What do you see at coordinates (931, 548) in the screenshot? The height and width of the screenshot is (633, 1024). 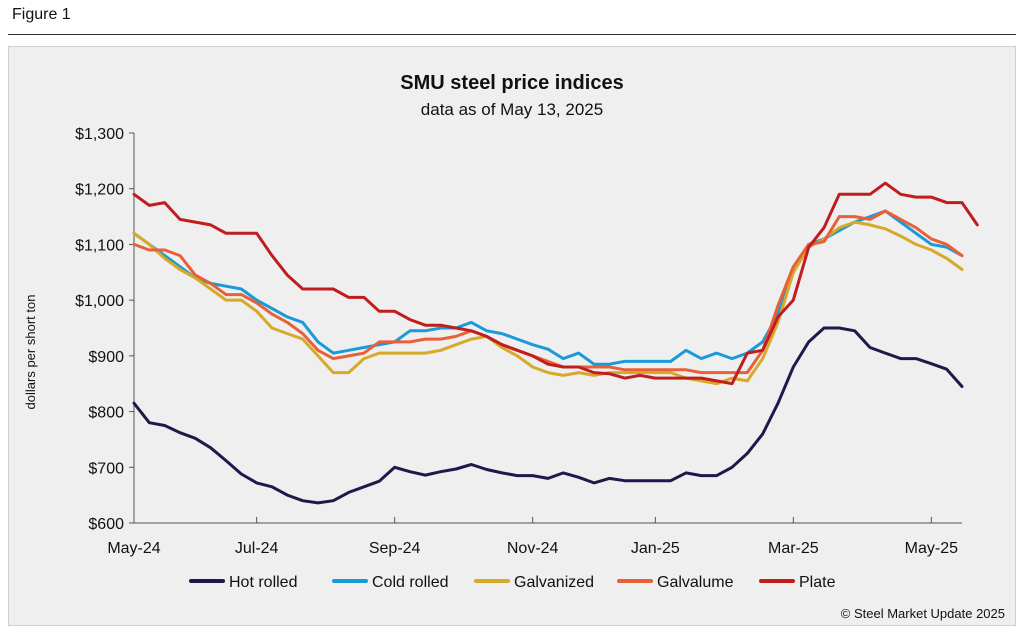 I see `x-tick-label: May-25` at bounding box center [931, 548].